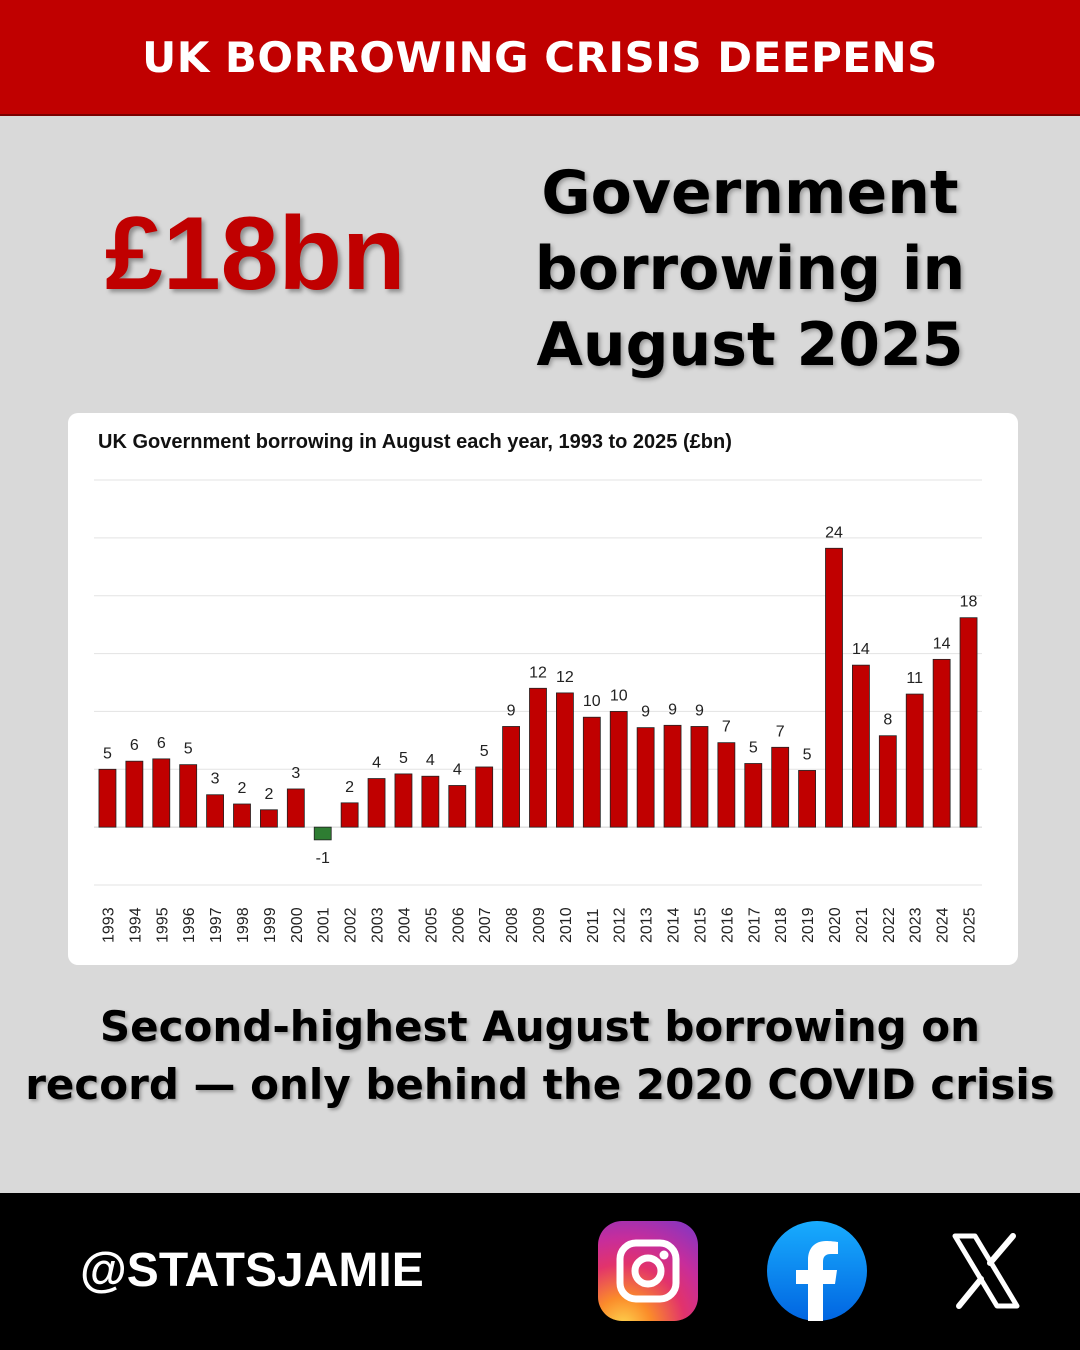 The height and width of the screenshot is (1350, 1080). Describe the element at coordinates (431, 925) in the screenshot. I see `x-tick-label: 2005` at that location.